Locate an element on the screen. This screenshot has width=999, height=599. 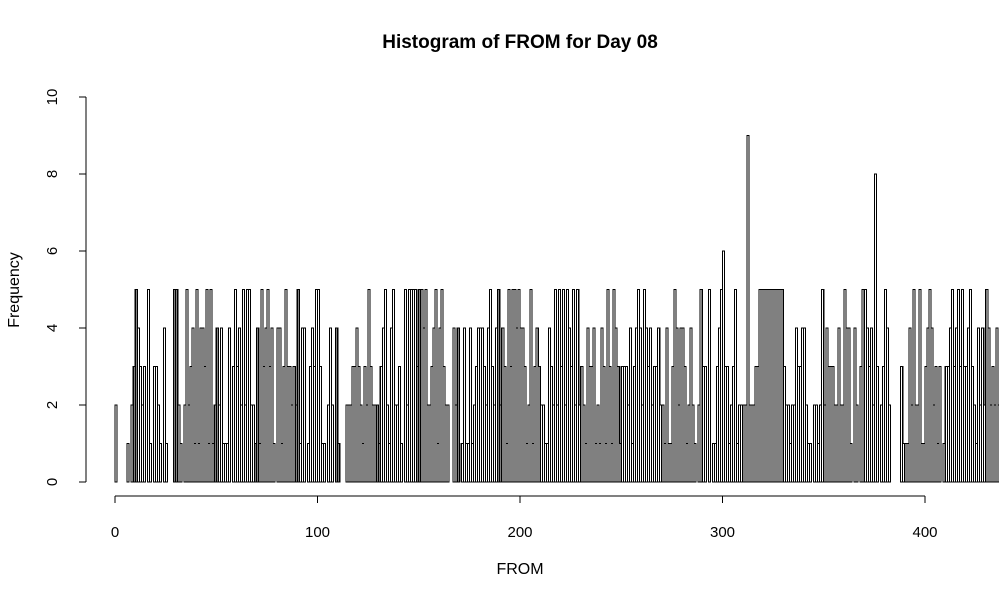
x-tick-label: 300 is located at coordinates (722, 532).